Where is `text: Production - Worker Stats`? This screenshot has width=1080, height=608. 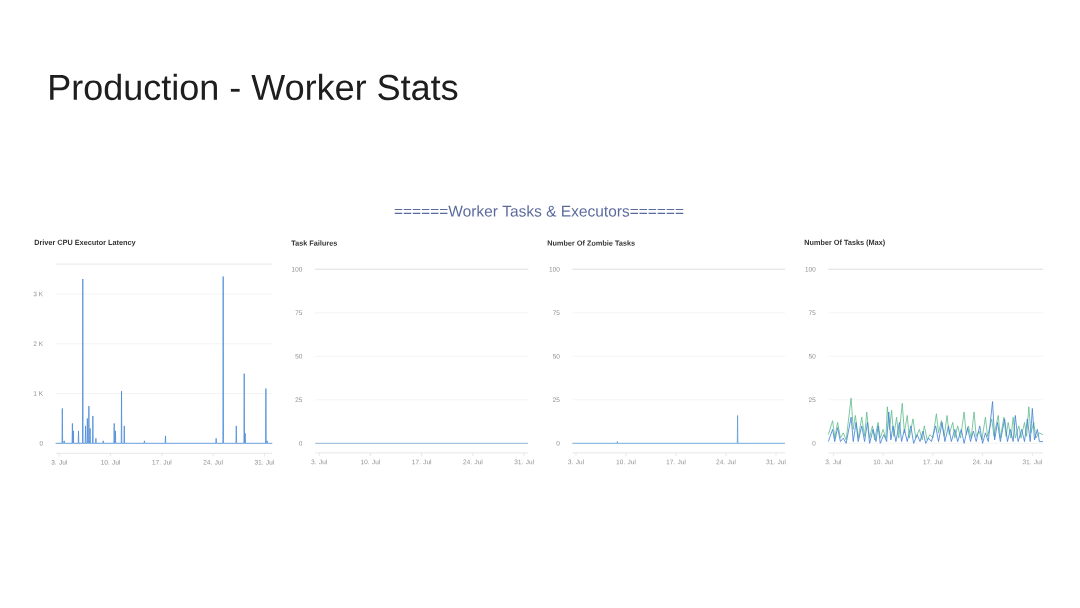
text: Production - Worker Stats is located at coordinates (254, 87).